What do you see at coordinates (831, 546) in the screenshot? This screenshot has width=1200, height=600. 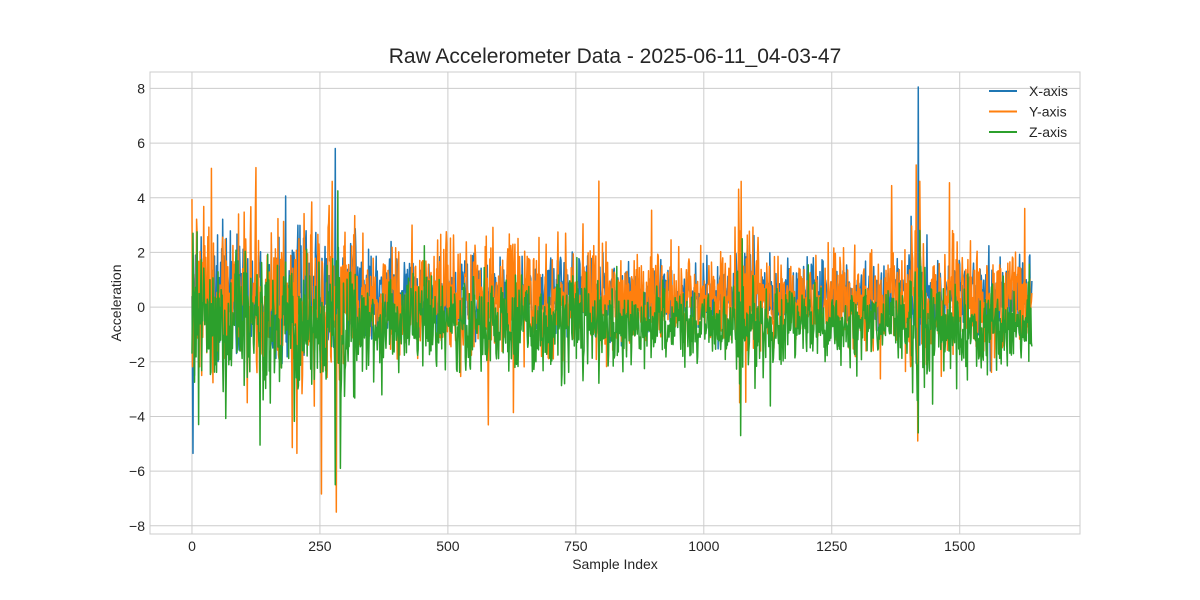 I see `x-tick-label: 1250` at bounding box center [831, 546].